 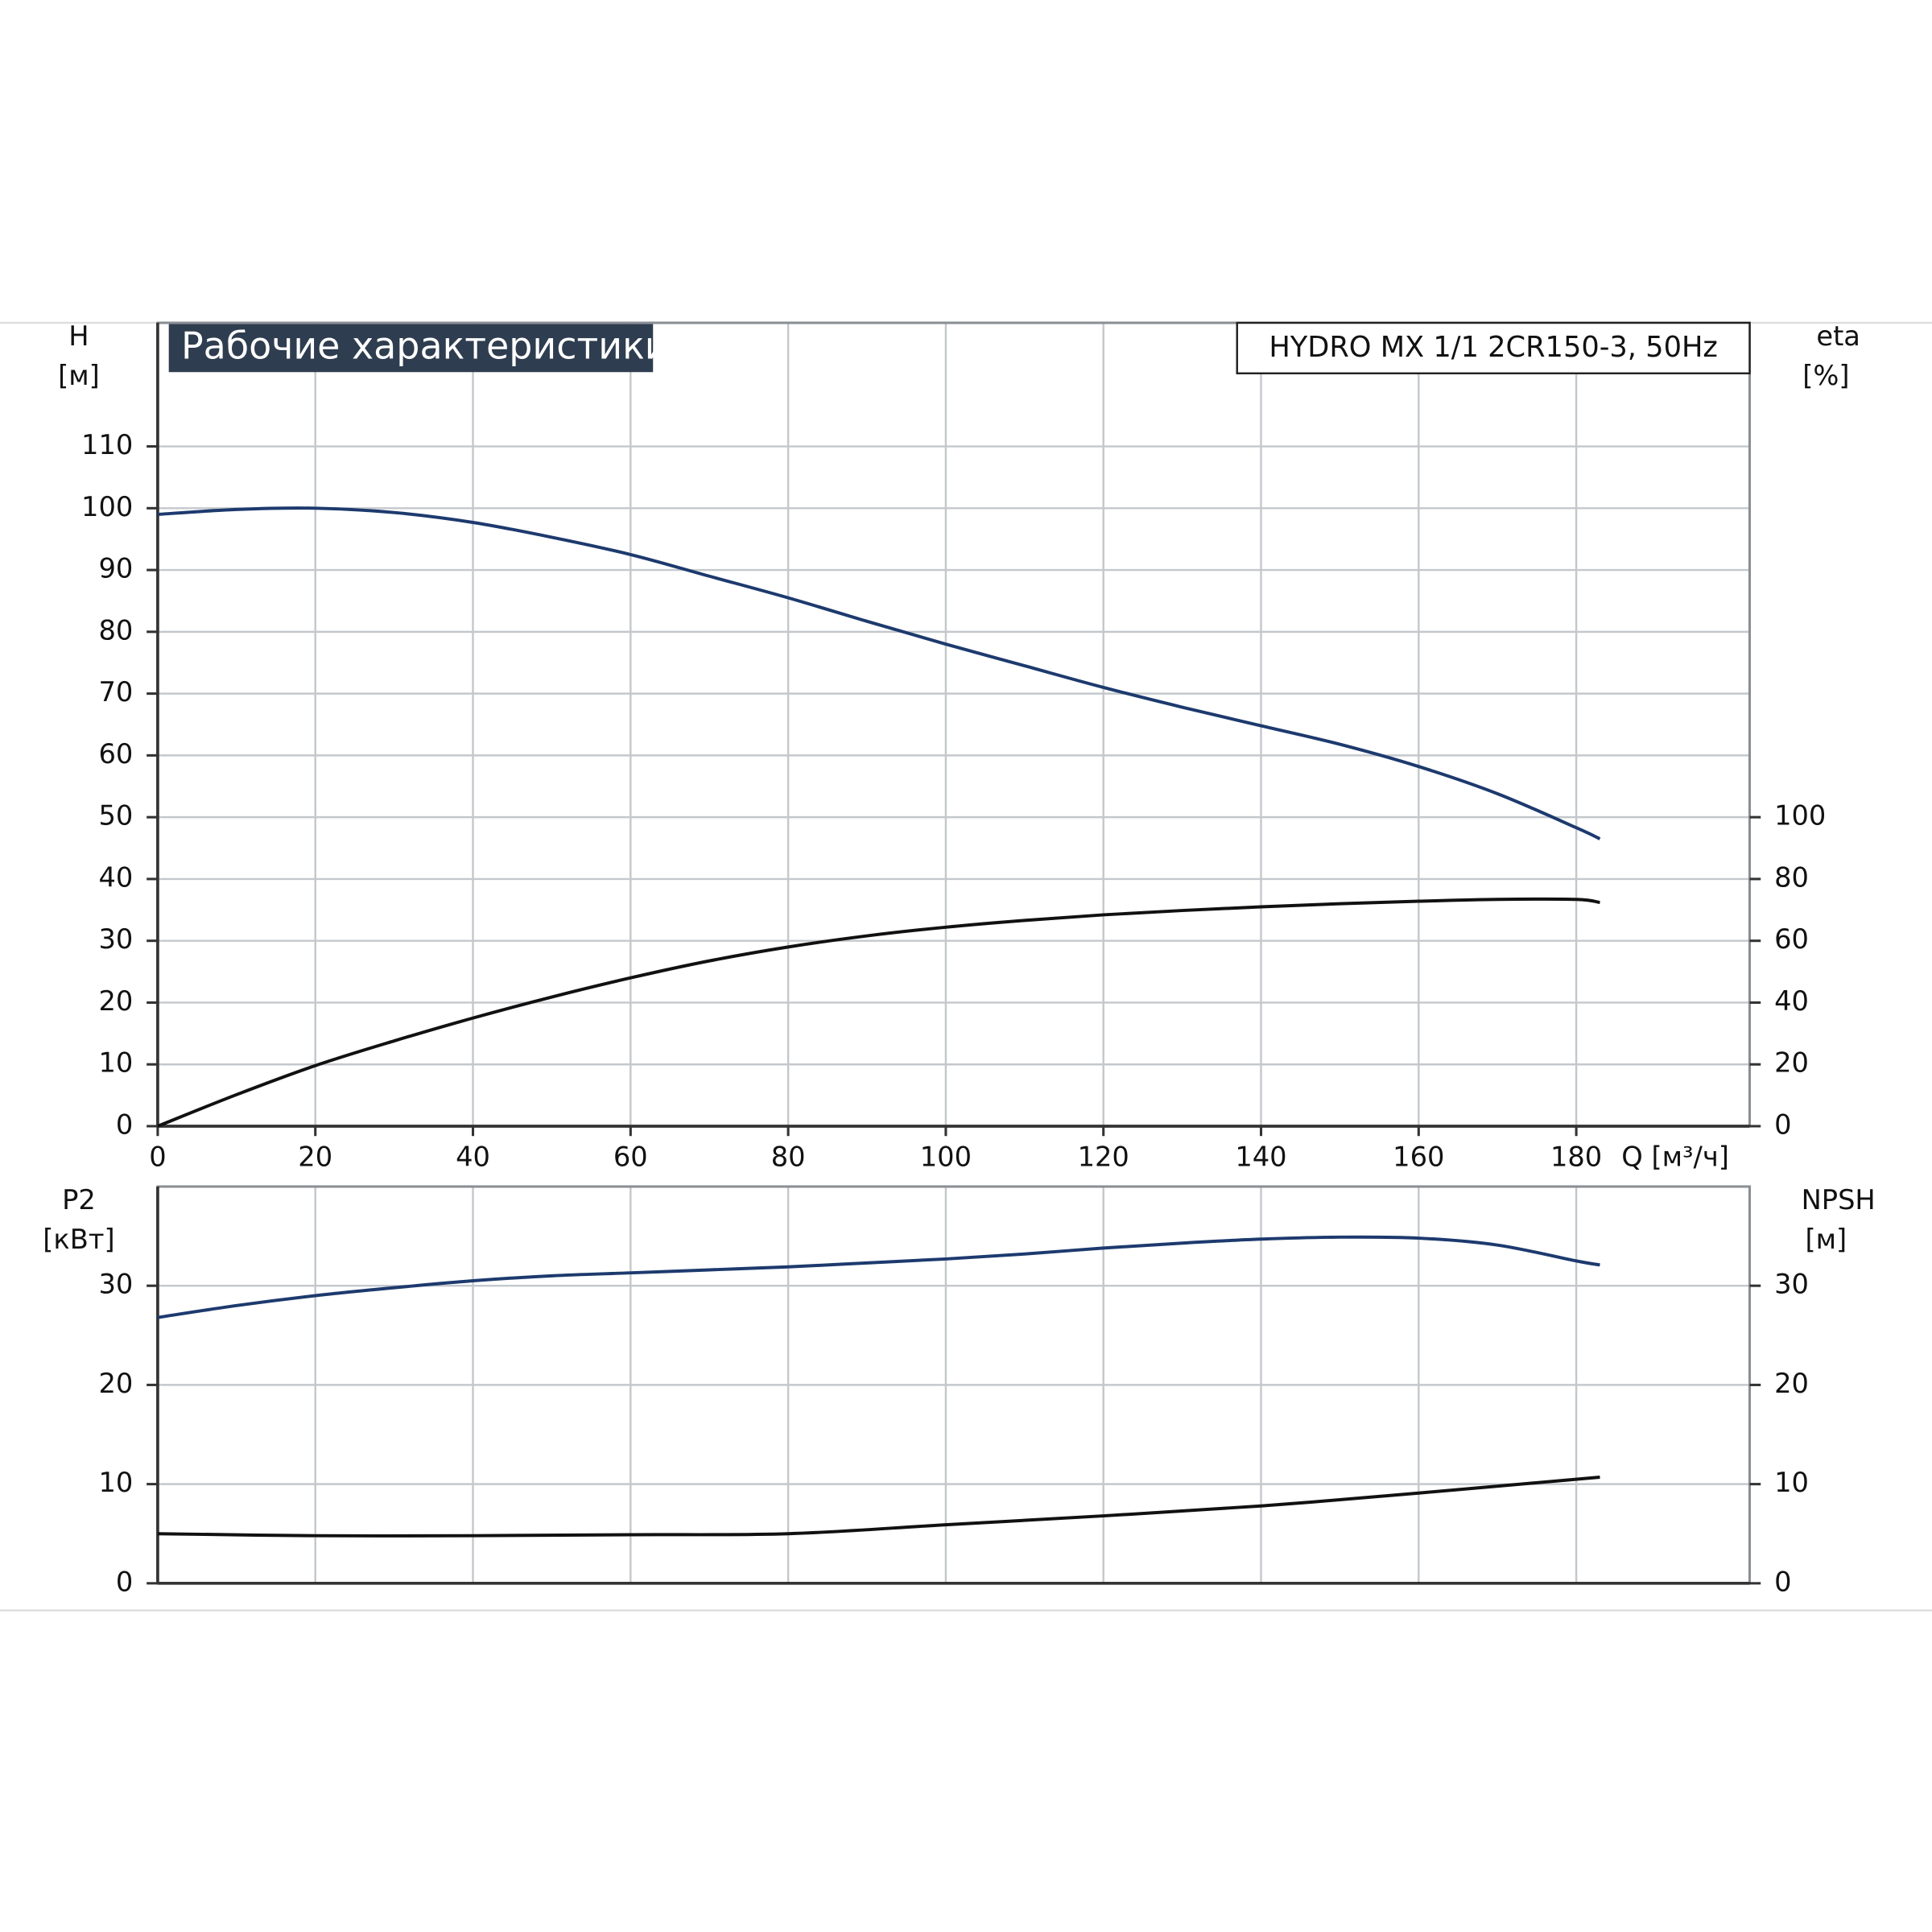 What do you see at coordinates (1260, 1156) in the screenshot?
I see `x-tick-label: 140` at bounding box center [1260, 1156].